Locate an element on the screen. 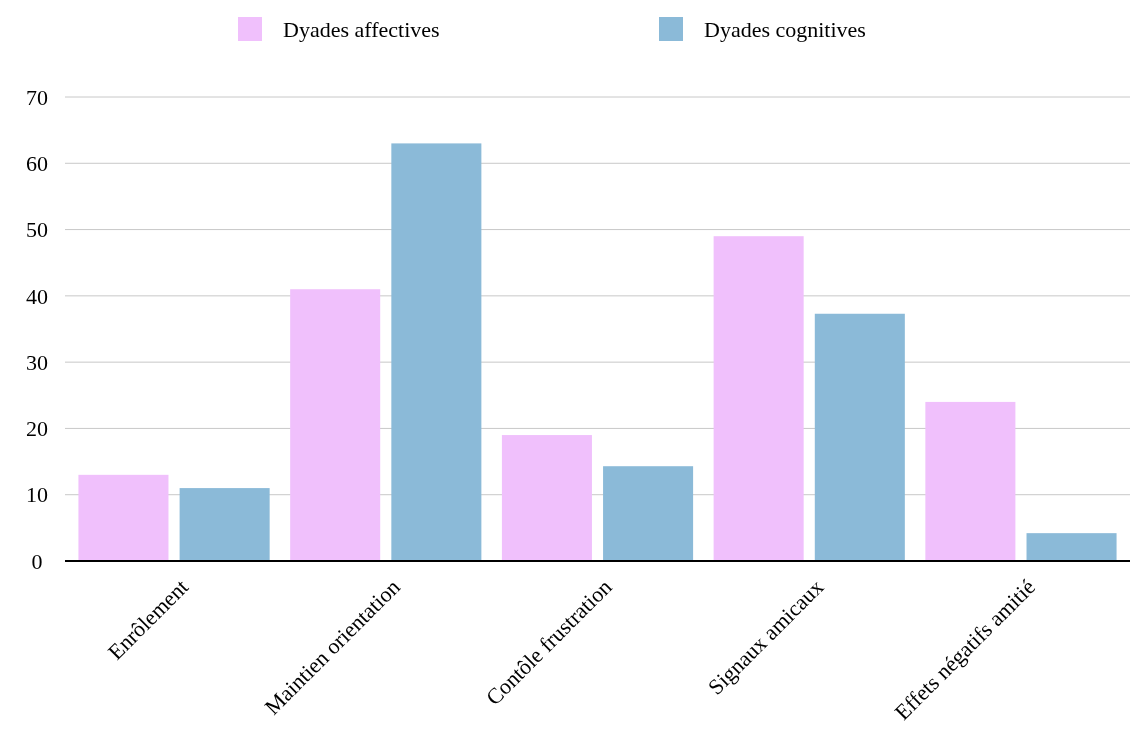 The image size is (1134, 745). legend-label: Dyades cognitives is located at coordinates (785, 29).